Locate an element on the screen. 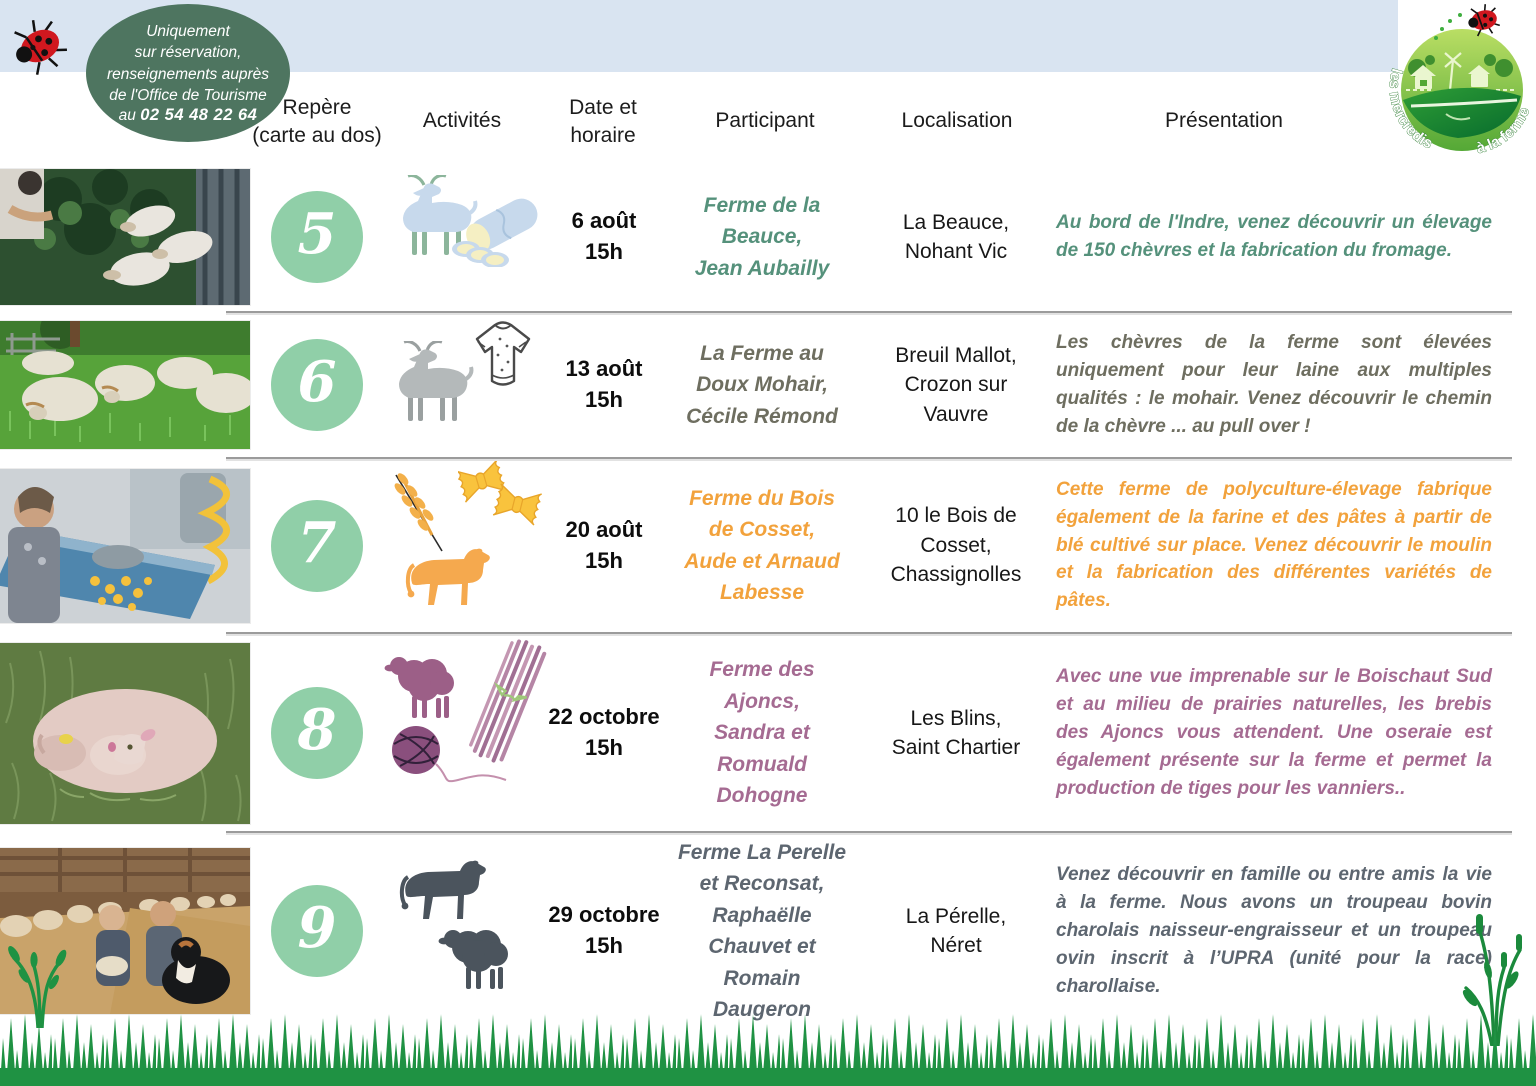 The width and height of the screenshot is (1536, 1086). location: La Pérelle, Néret is located at coordinates (956, 930).